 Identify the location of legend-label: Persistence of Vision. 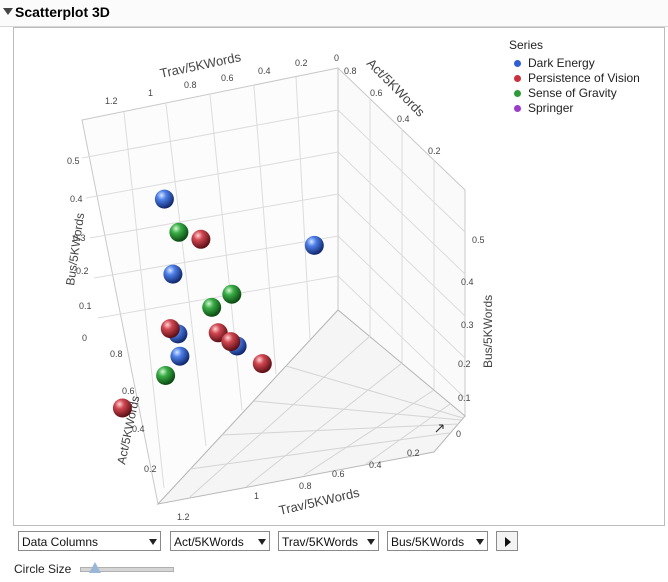
(584, 78).